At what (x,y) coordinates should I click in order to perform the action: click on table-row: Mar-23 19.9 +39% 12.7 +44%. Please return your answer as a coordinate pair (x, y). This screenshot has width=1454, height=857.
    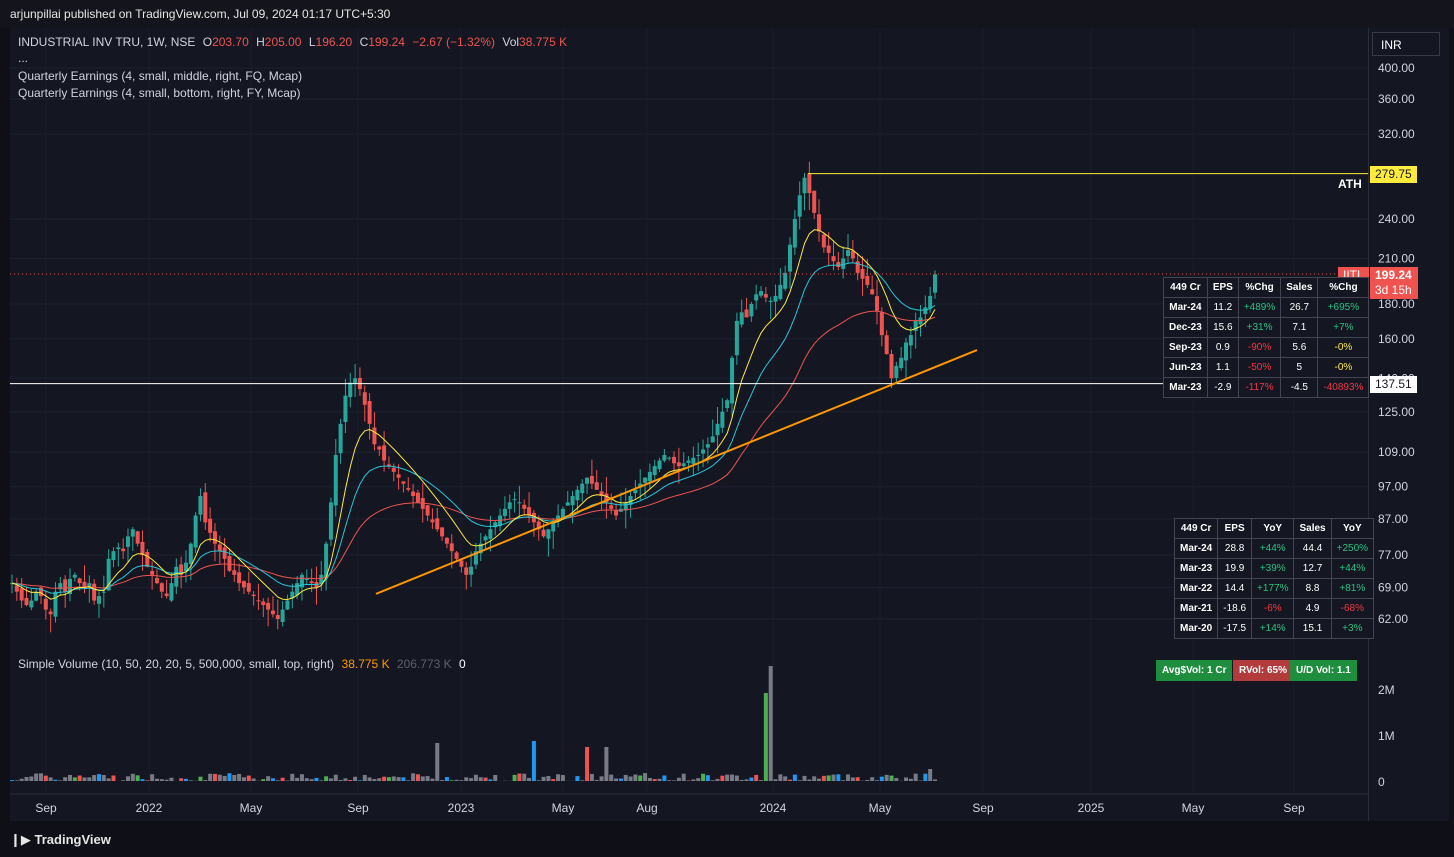
    Looking at the image, I should click on (1274, 568).